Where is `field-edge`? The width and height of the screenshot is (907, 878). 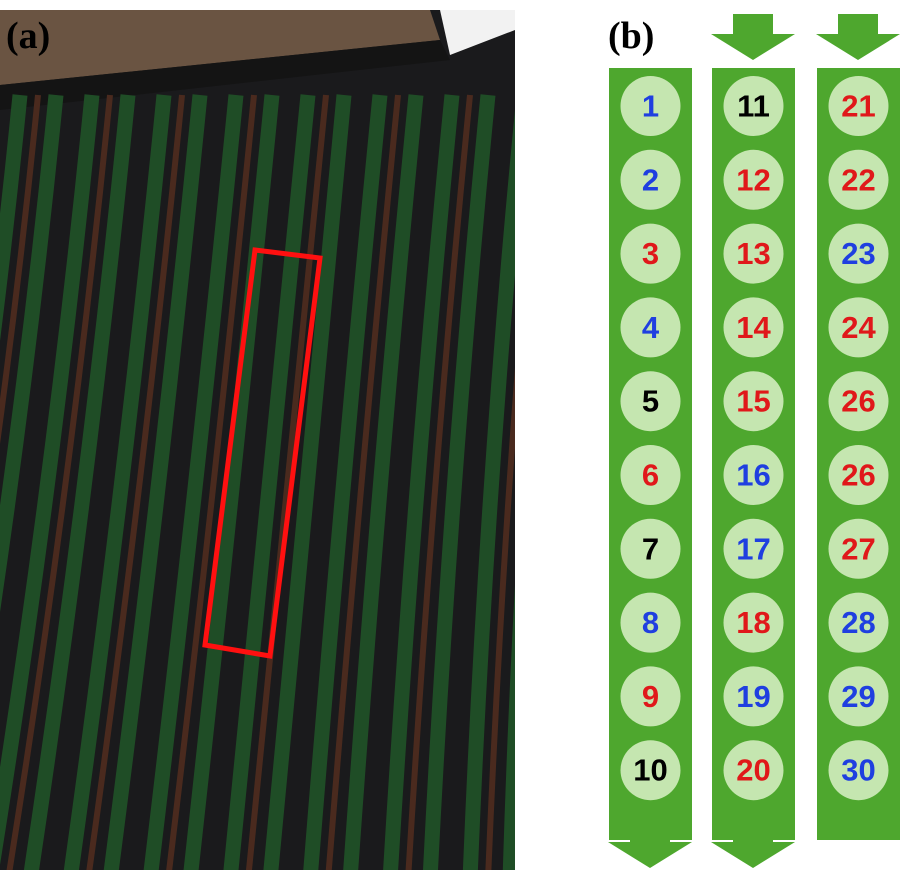
field-edge is located at coordinates (220, 47).